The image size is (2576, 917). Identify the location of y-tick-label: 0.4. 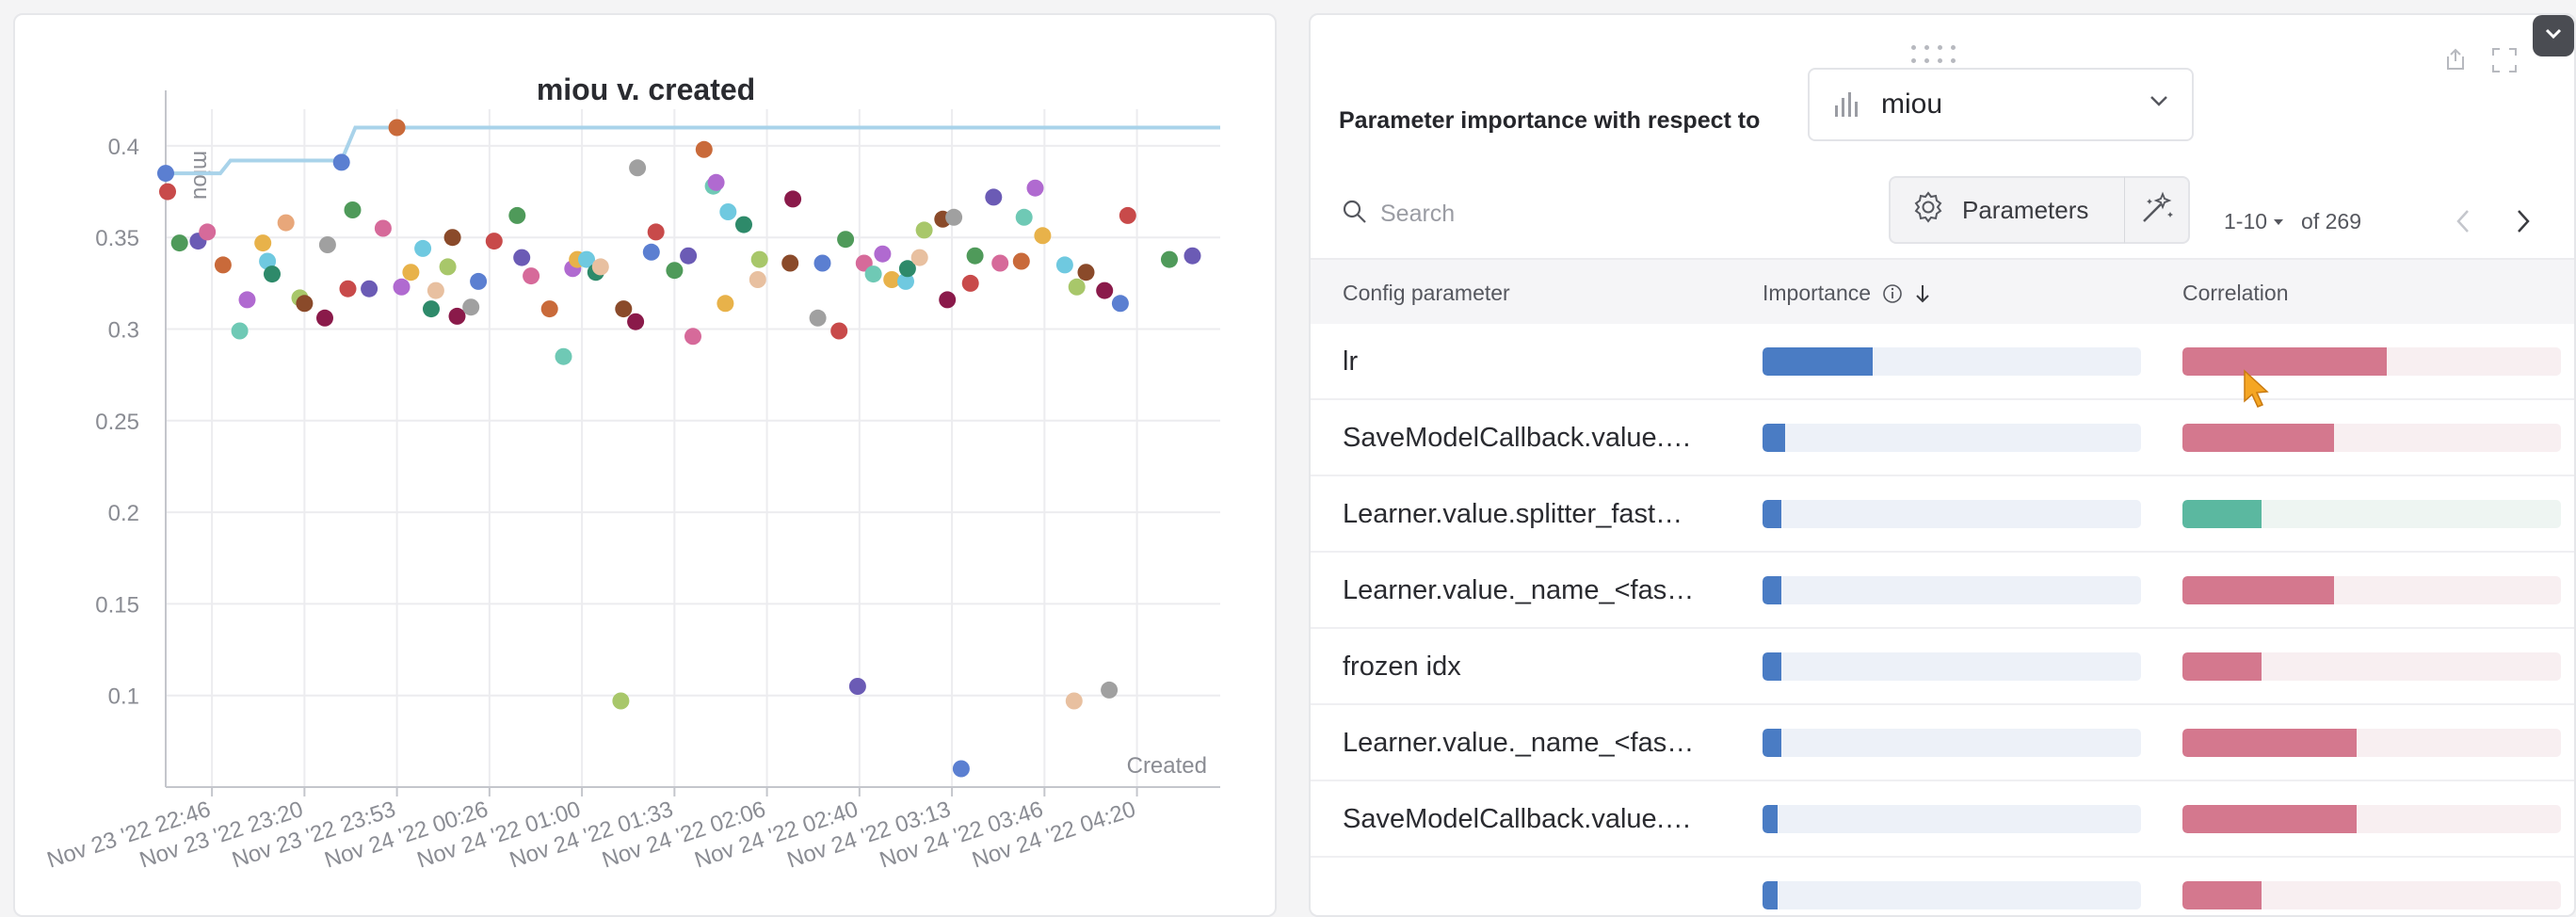
(123, 148).